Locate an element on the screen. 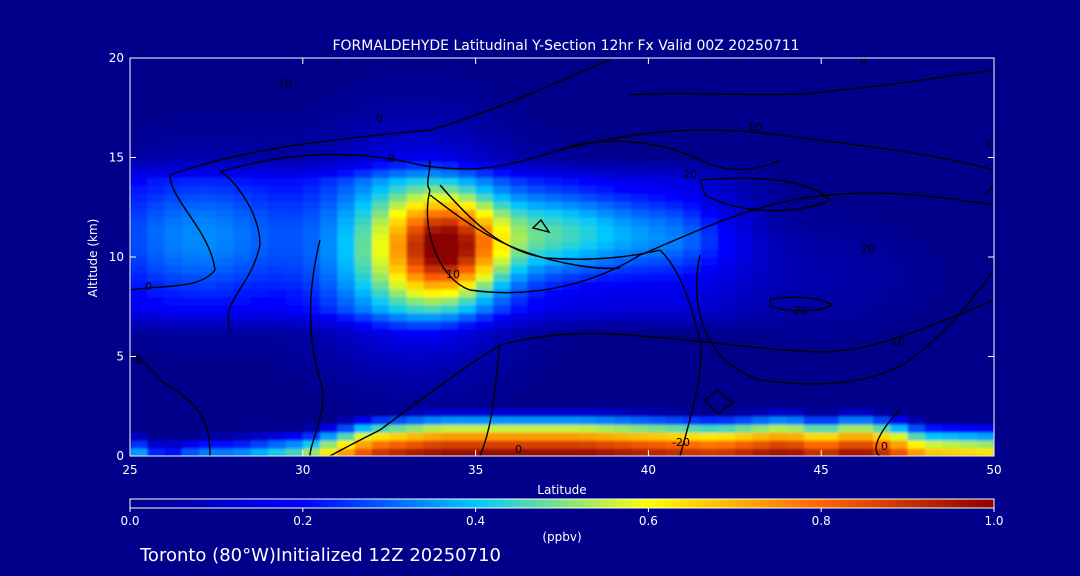  colorbar-tick-label: 0.6 is located at coordinates (648, 521).